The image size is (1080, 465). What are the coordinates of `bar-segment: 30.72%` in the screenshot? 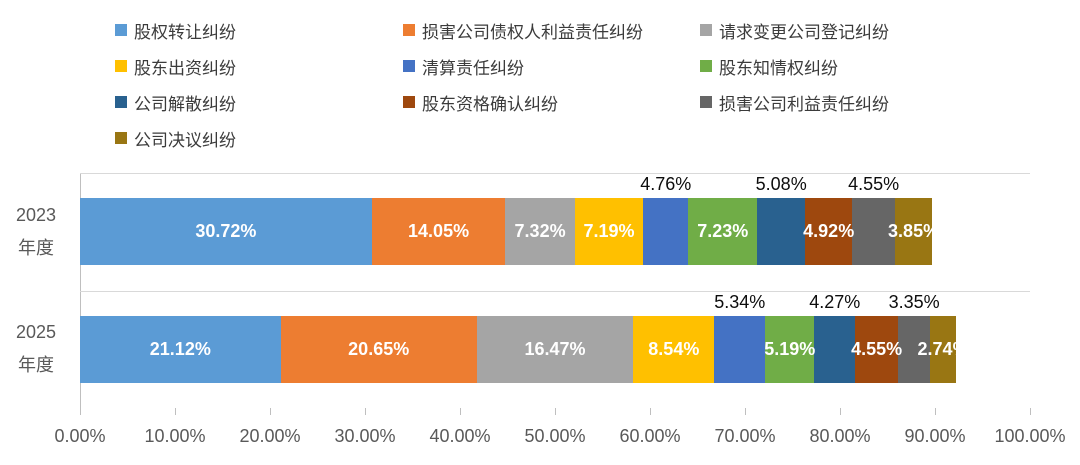 It's located at (226, 232).